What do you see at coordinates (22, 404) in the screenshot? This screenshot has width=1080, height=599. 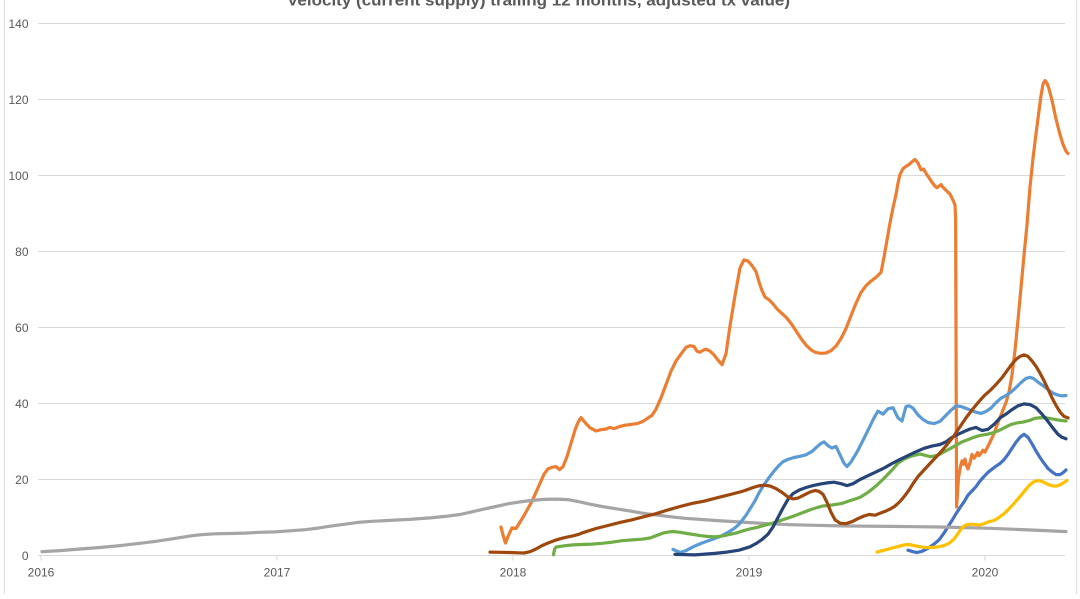 I see `svg-text: 40` at bounding box center [22, 404].